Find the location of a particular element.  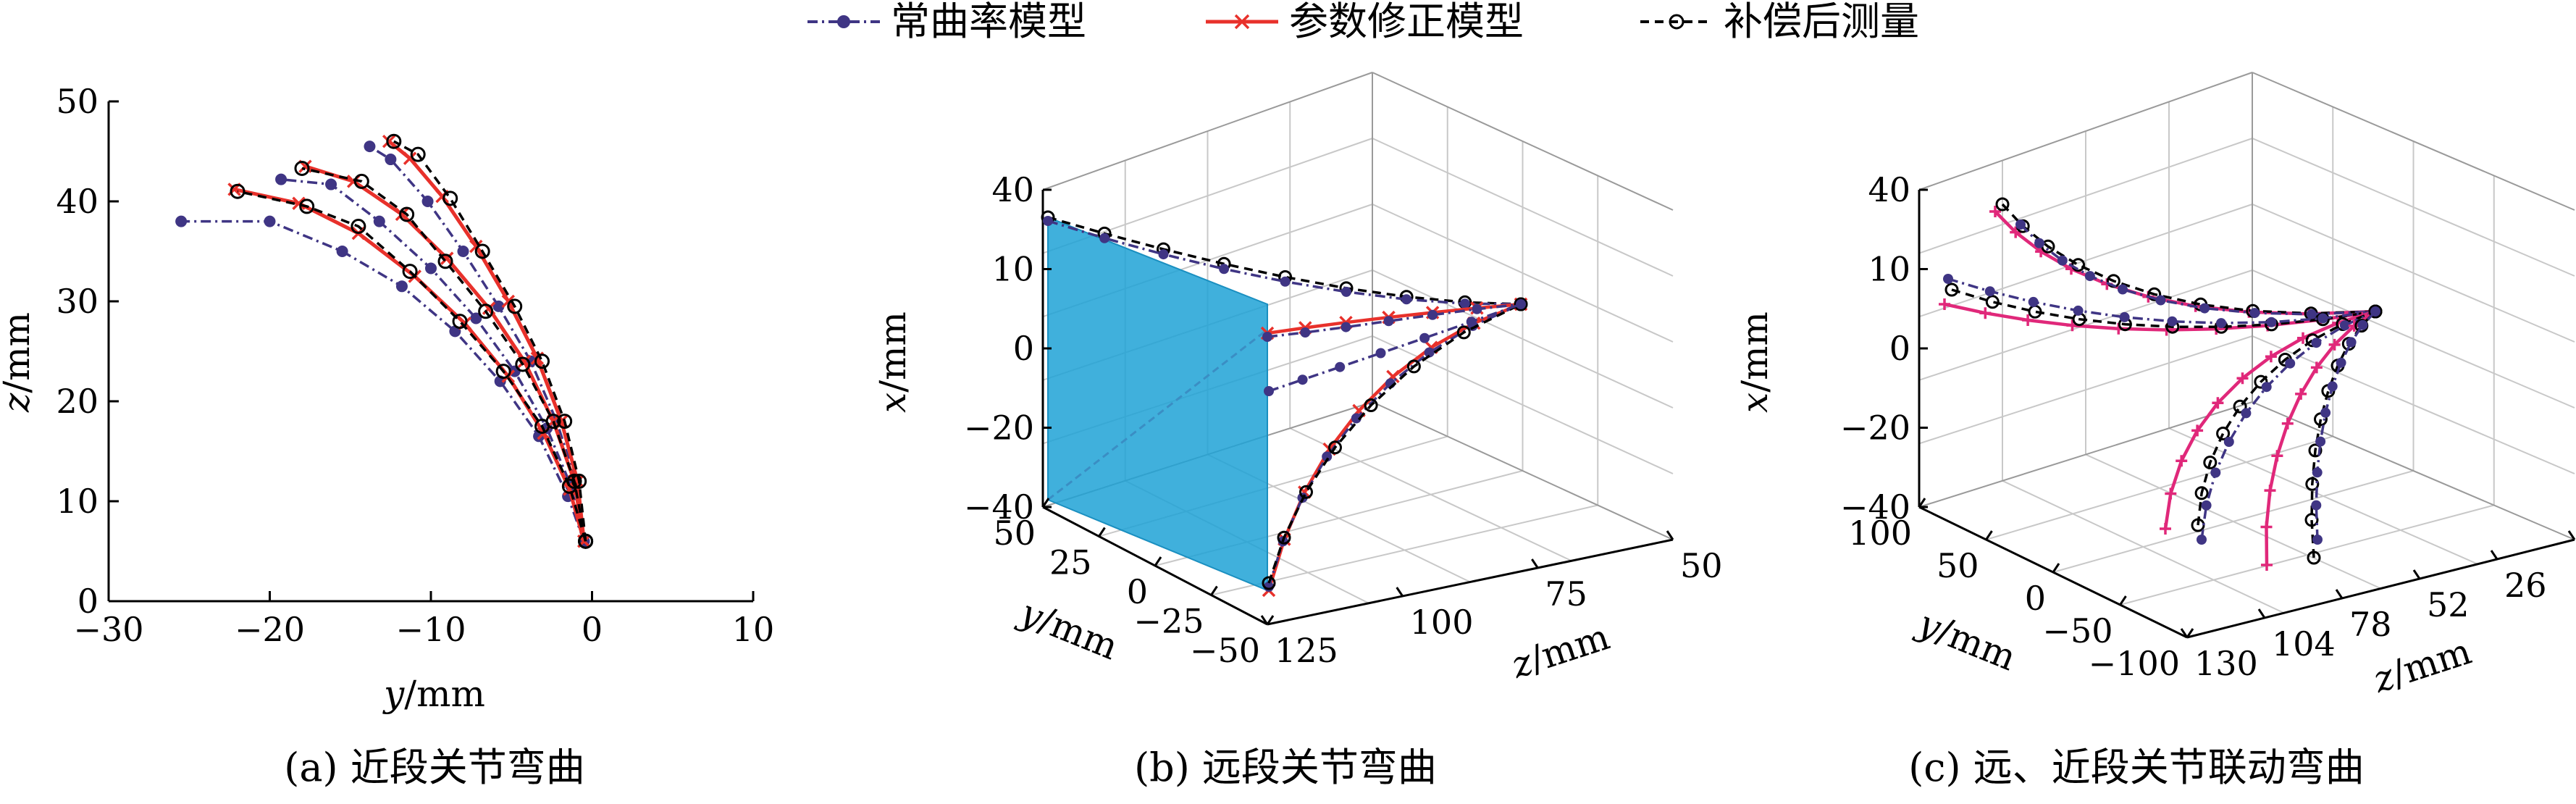

panel-a-y-tick-label: 50 is located at coordinates (77, 101).